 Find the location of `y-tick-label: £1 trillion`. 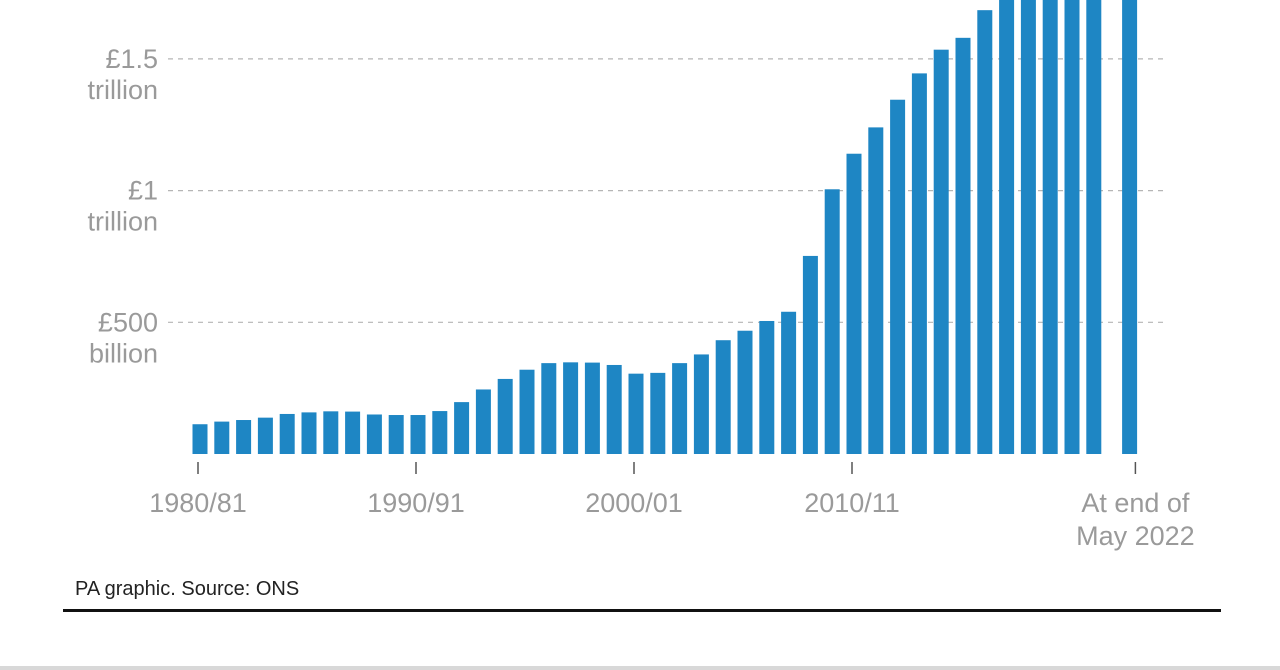

y-tick-label: £1 trillion is located at coordinates (122, 206).